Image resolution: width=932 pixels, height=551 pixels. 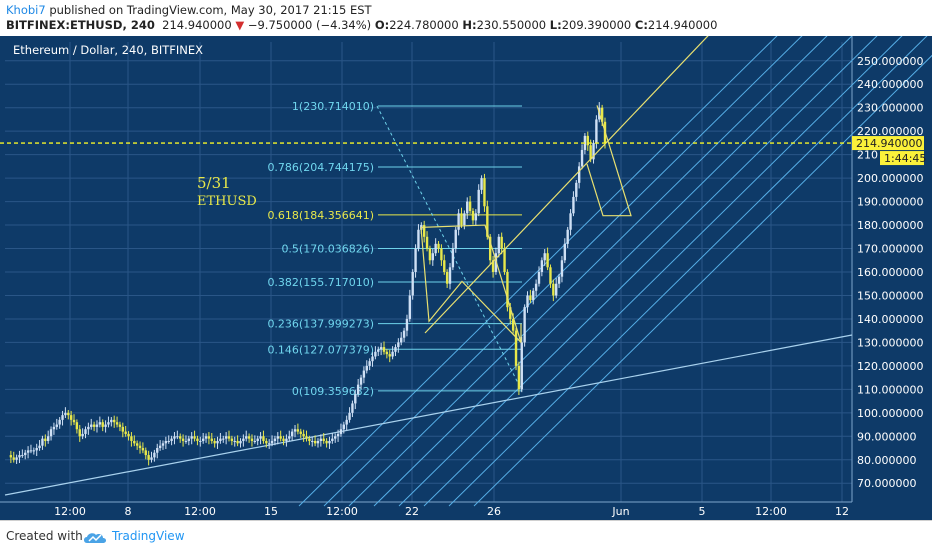 What do you see at coordinates (320, 282) in the screenshot?
I see `fib-level-label: 0.382(155.717010)` at bounding box center [320, 282].